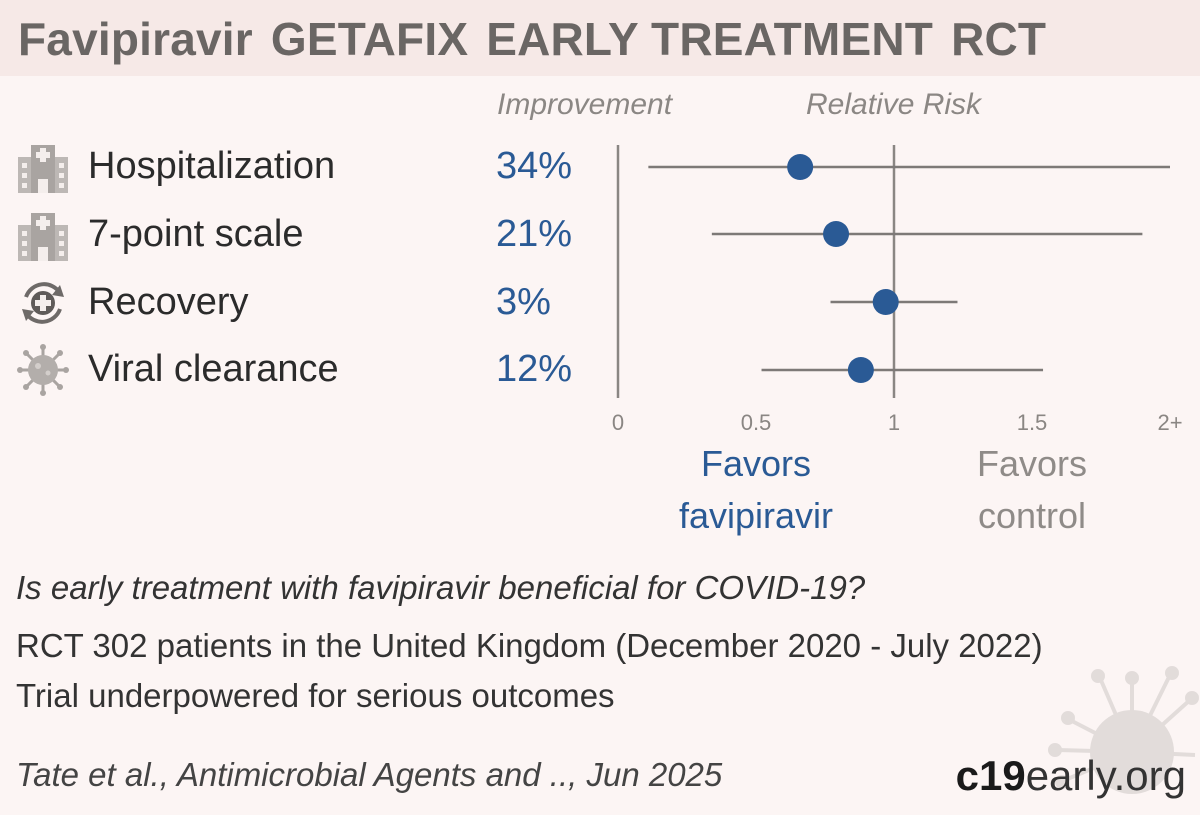 The image size is (1200, 815). What do you see at coordinates (1169, 422) in the screenshot?
I see `x-tick-label: 2+` at bounding box center [1169, 422].